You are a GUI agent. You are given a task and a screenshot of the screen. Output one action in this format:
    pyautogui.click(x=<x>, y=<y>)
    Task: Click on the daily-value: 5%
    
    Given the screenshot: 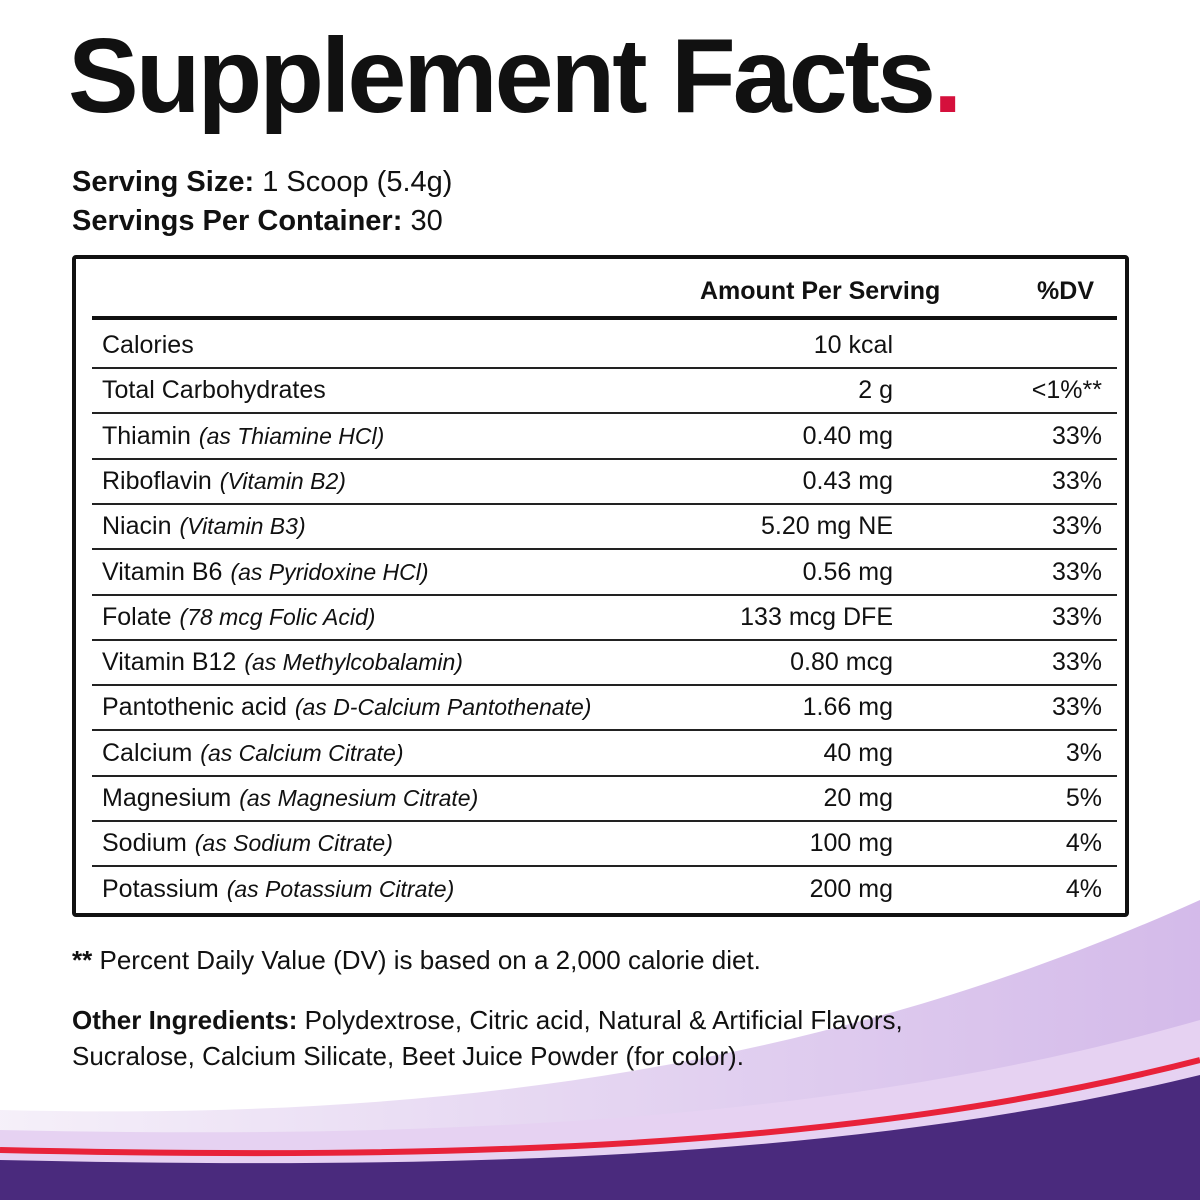 What is the action you would take?
    pyautogui.click(x=1083, y=798)
    